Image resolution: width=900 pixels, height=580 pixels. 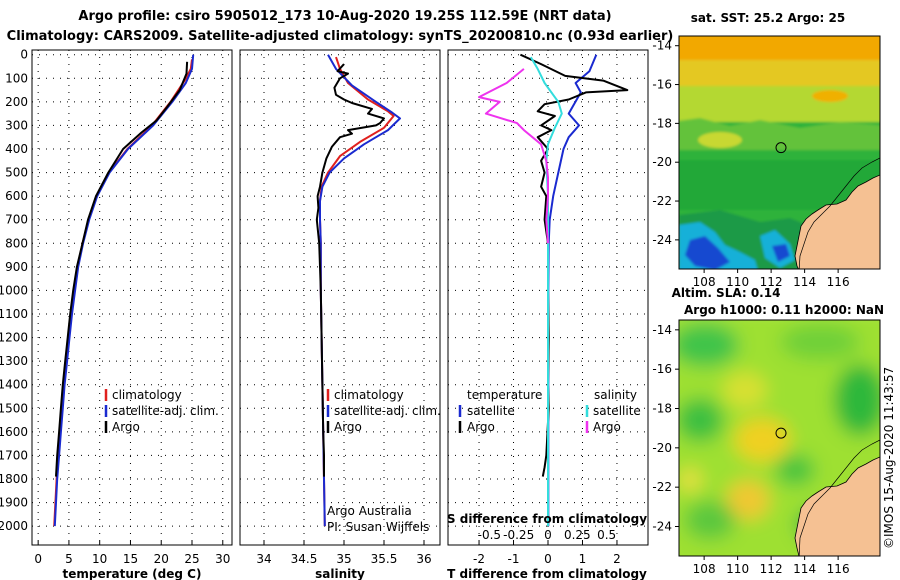 What do you see at coordinates (191, 559) in the screenshot?
I see `x-tick-label: 25` at bounding box center [191, 559].